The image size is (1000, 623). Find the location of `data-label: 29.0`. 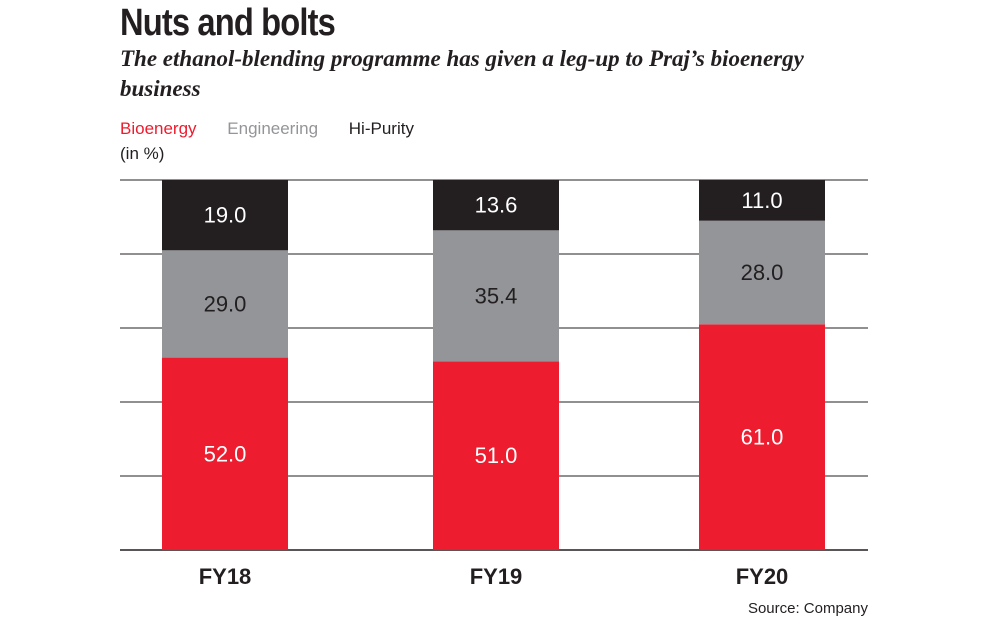

data-label: 29.0 is located at coordinates (225, 303).